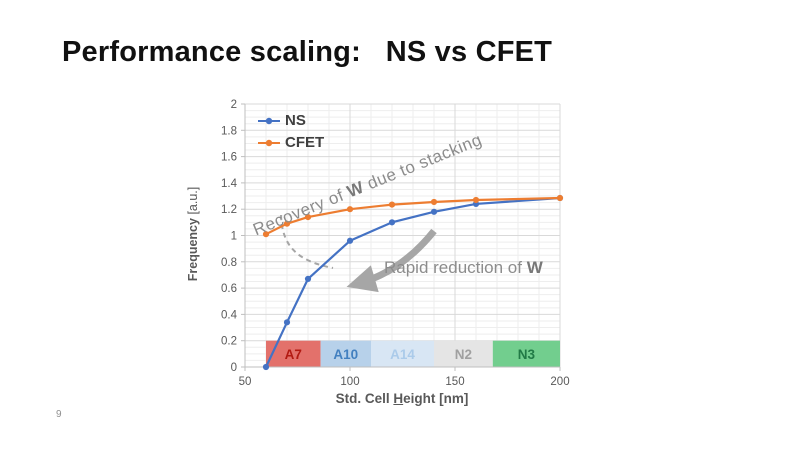 This screenshot has width=800, height=450. I want to click on technology-node-bands: A7 A10 A14 N2 N3, so click(413, 353).